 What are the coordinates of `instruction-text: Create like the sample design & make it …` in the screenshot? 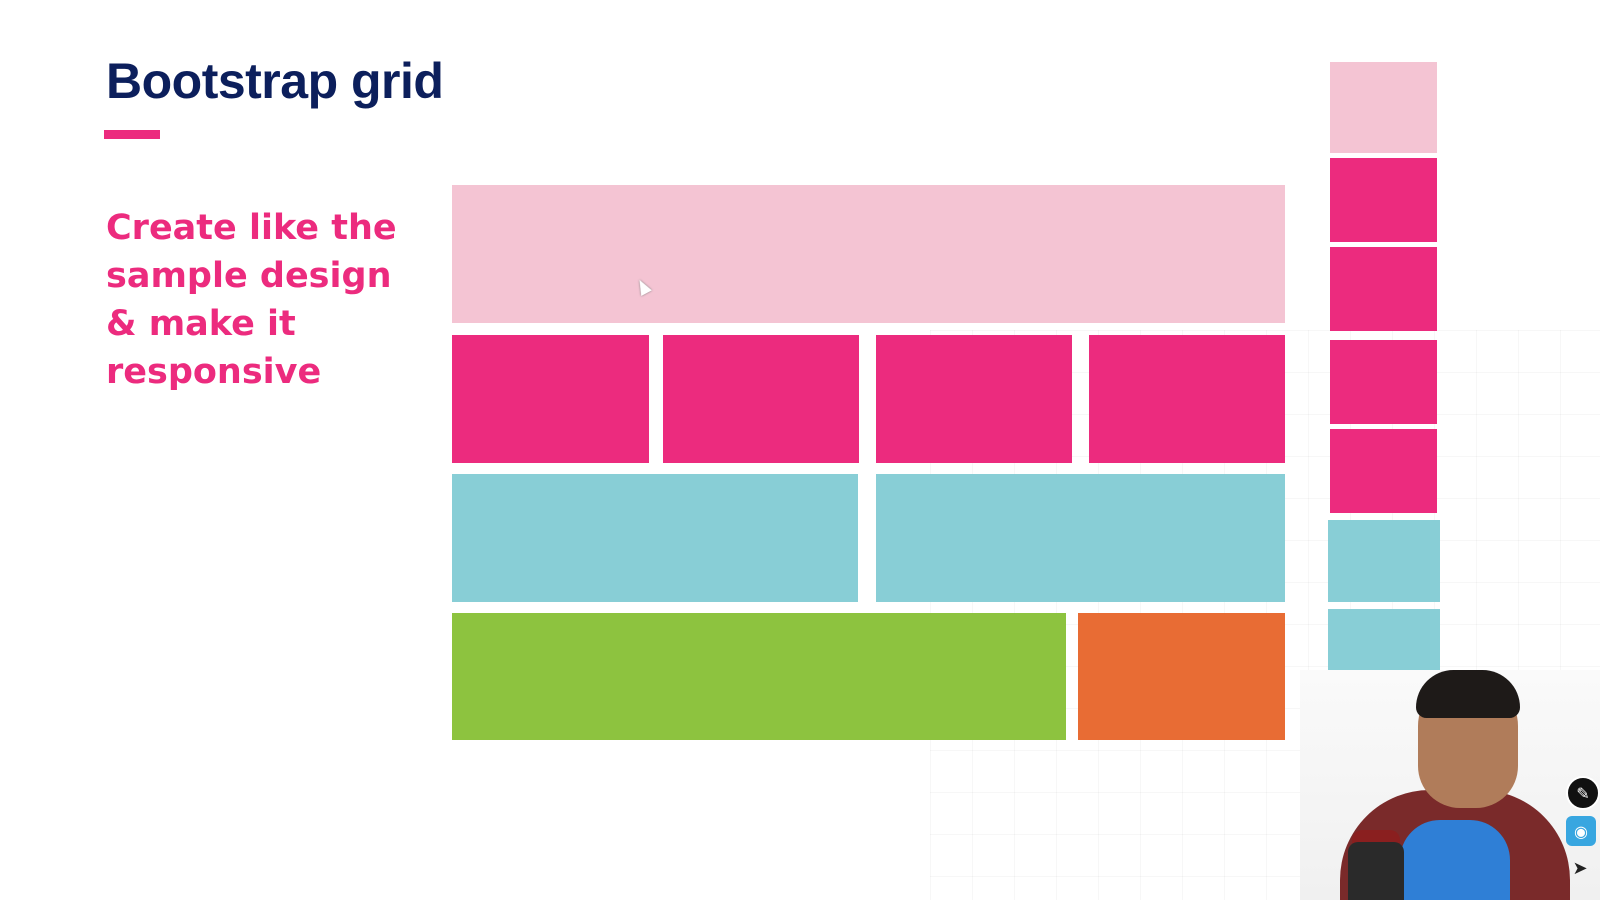 It's located at (266, 300).